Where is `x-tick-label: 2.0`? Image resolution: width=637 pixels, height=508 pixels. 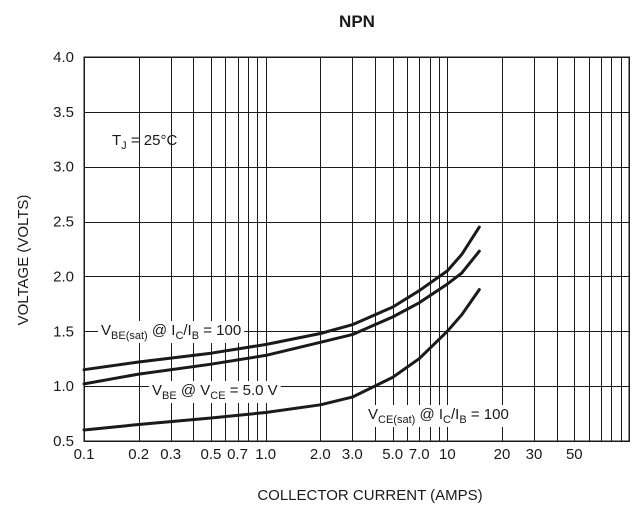
x-tick-label: 2.0 is located at coordinates (320, 454).